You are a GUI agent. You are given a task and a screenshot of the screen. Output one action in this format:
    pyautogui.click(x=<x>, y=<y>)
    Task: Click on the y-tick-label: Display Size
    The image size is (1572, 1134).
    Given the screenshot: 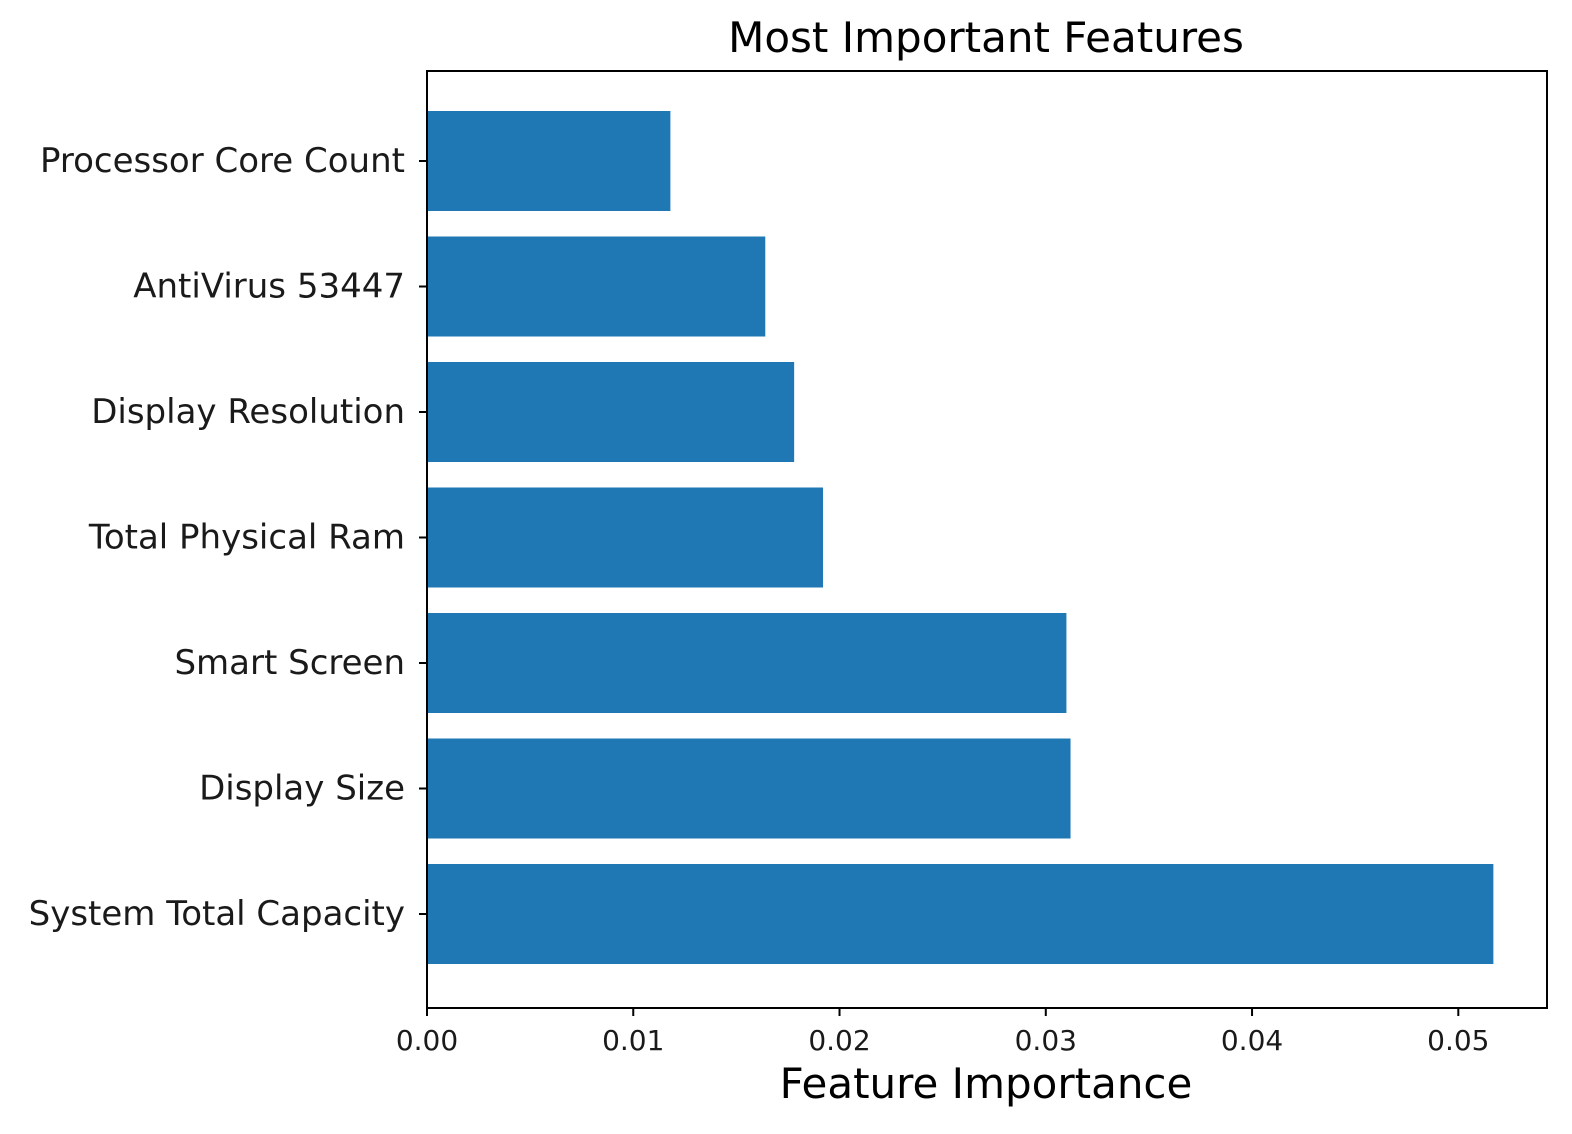 What is the action you would take?
    pyautogui.click(x=302, y=789)
    